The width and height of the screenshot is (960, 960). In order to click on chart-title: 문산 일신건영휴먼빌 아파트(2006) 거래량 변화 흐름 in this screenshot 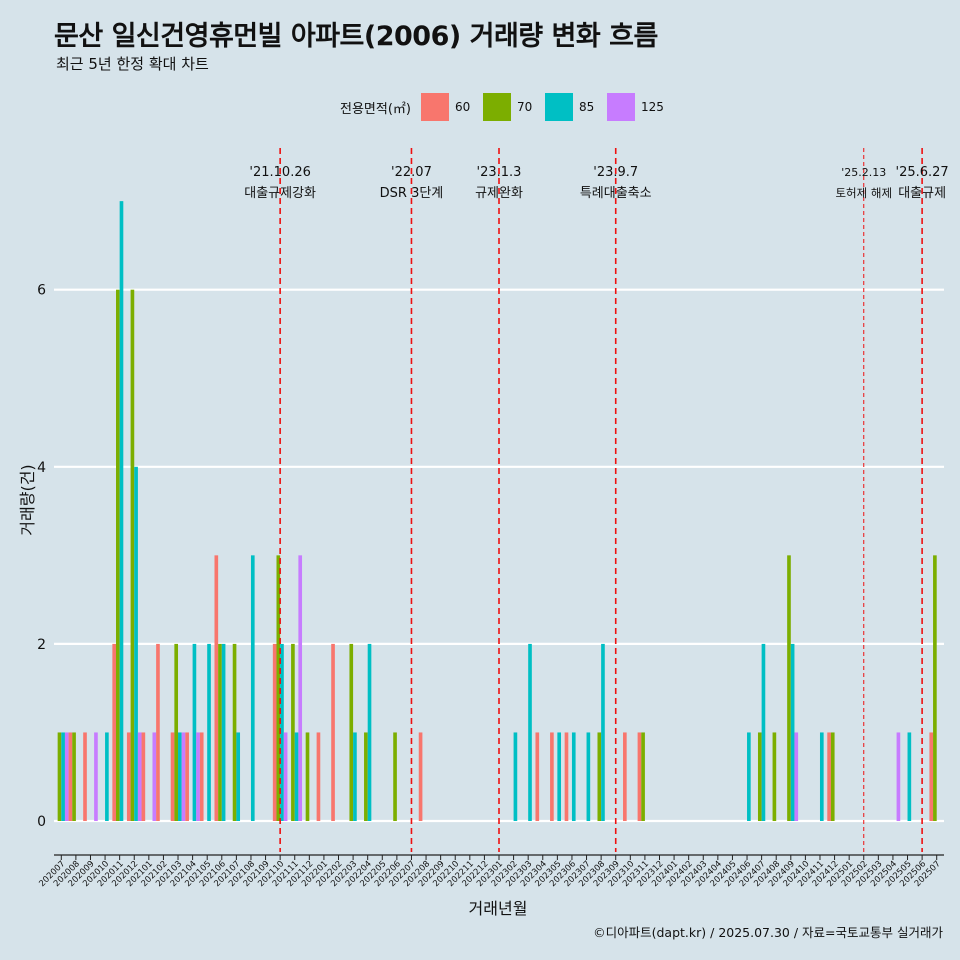, I will do `click(356, 36)`.